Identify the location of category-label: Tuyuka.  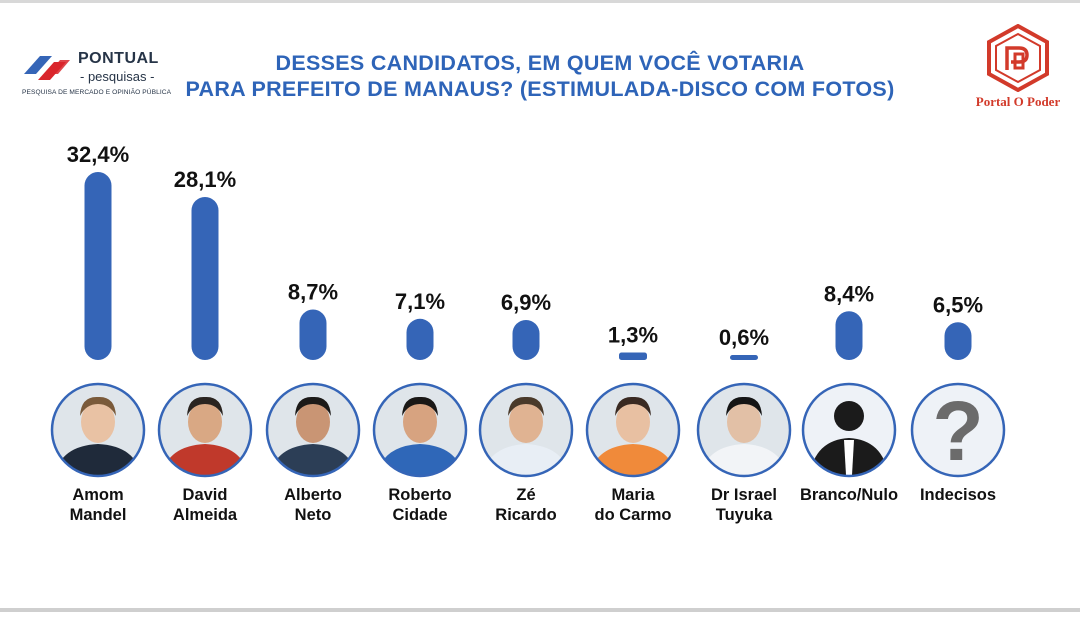
(744, 515).